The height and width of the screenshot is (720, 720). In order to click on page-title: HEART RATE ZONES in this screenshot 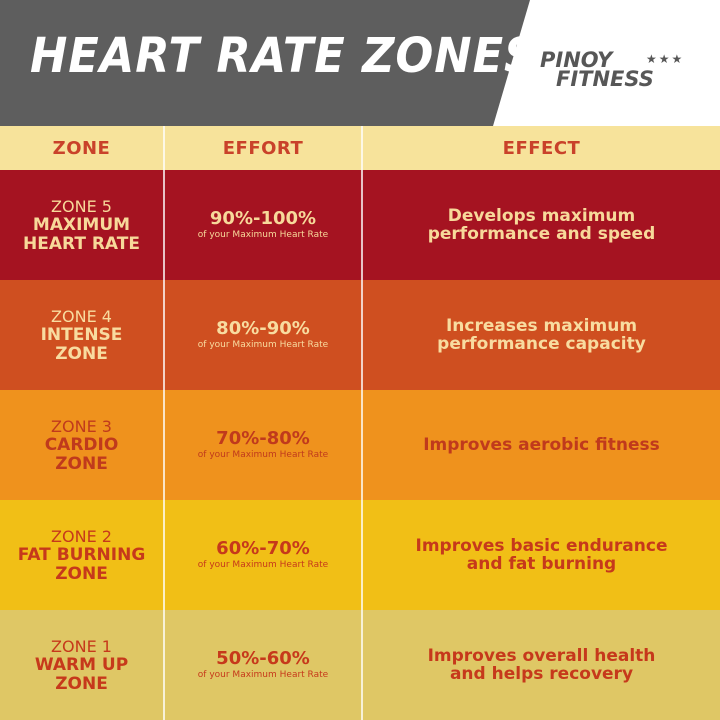, I will do `click(284, 56)`.